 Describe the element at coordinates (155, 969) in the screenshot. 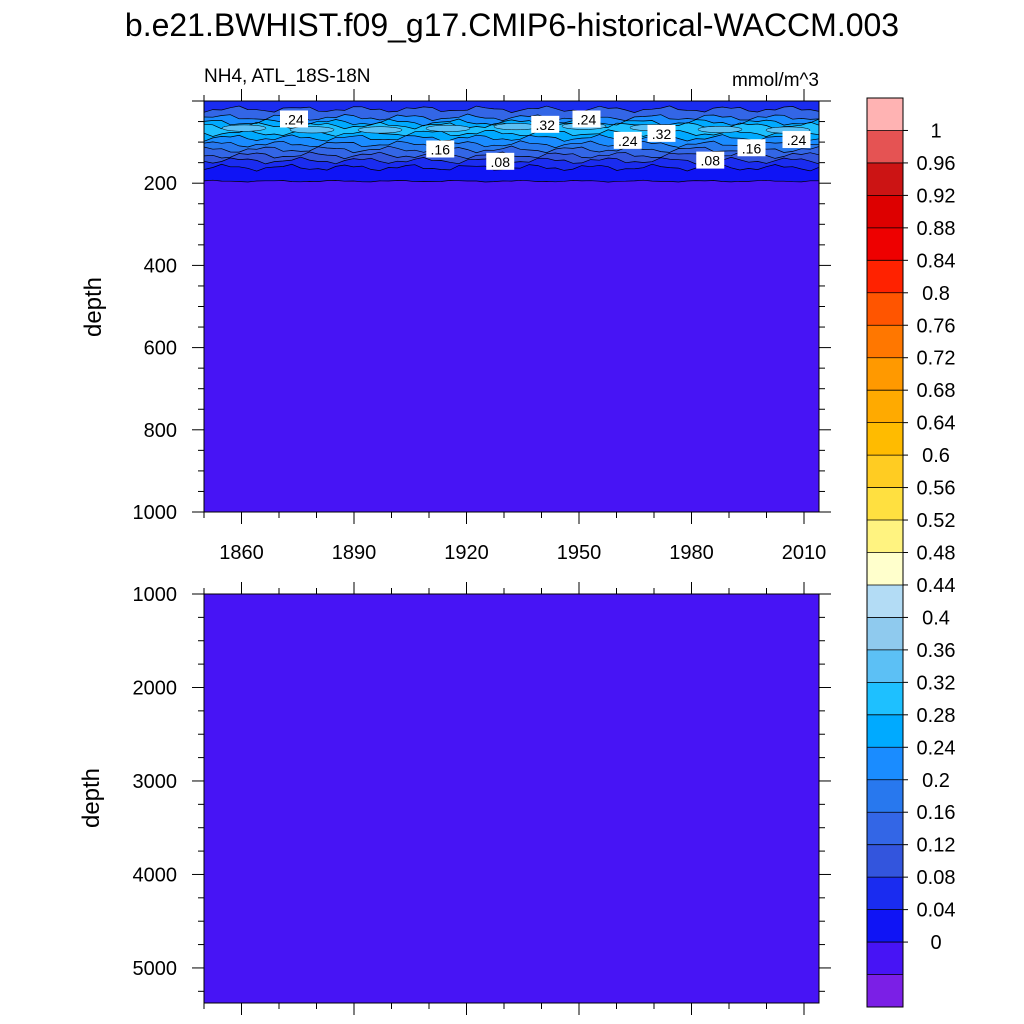

I see `y-tick-label: 5000` at that location.